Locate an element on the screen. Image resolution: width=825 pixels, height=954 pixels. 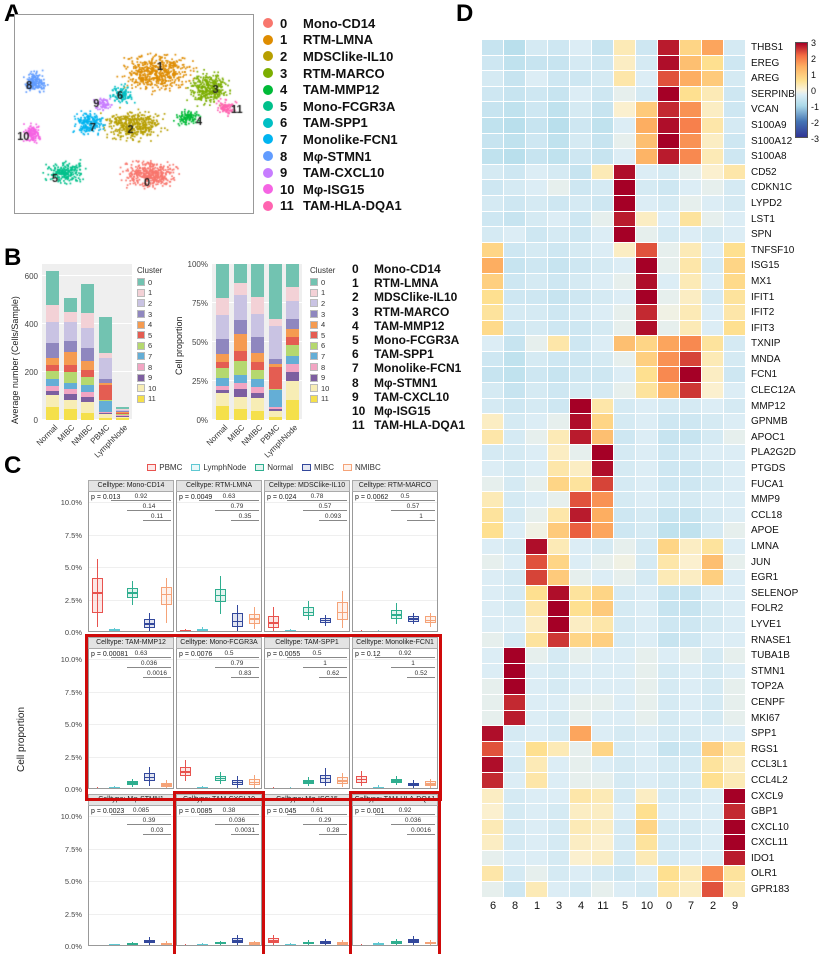
celltype-id: 9 is located at coordinates (355, 396).